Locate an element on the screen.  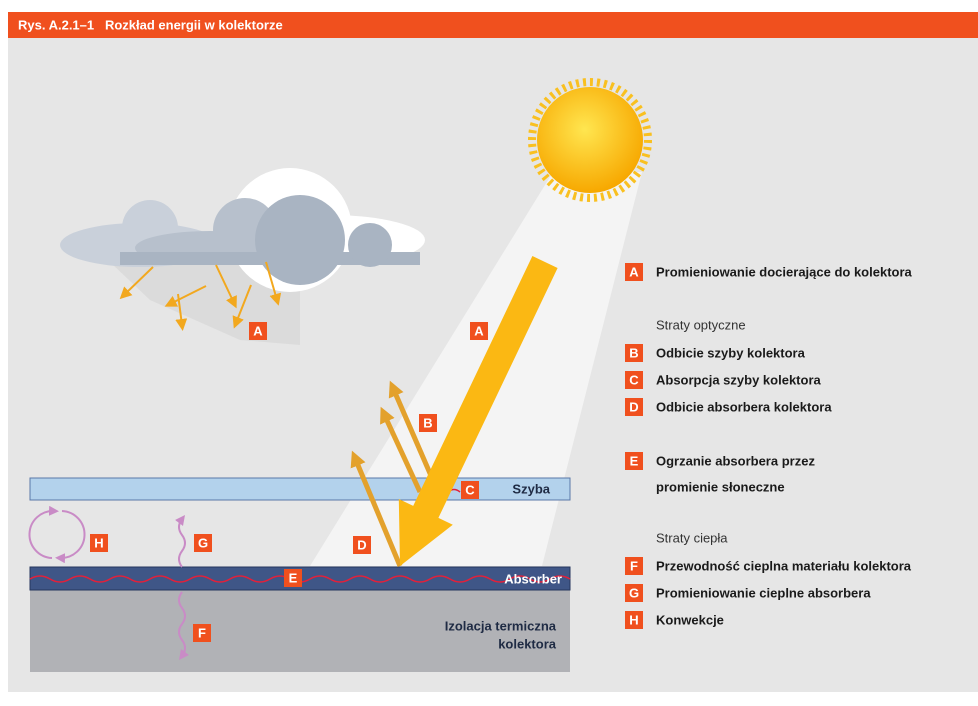
glass-label: Szyba is located at coordinates (531, 488).